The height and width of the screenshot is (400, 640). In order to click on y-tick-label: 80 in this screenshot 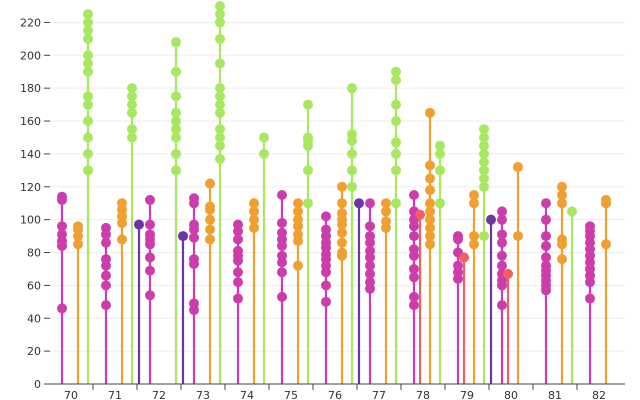, I will do `click(34, 253)`.